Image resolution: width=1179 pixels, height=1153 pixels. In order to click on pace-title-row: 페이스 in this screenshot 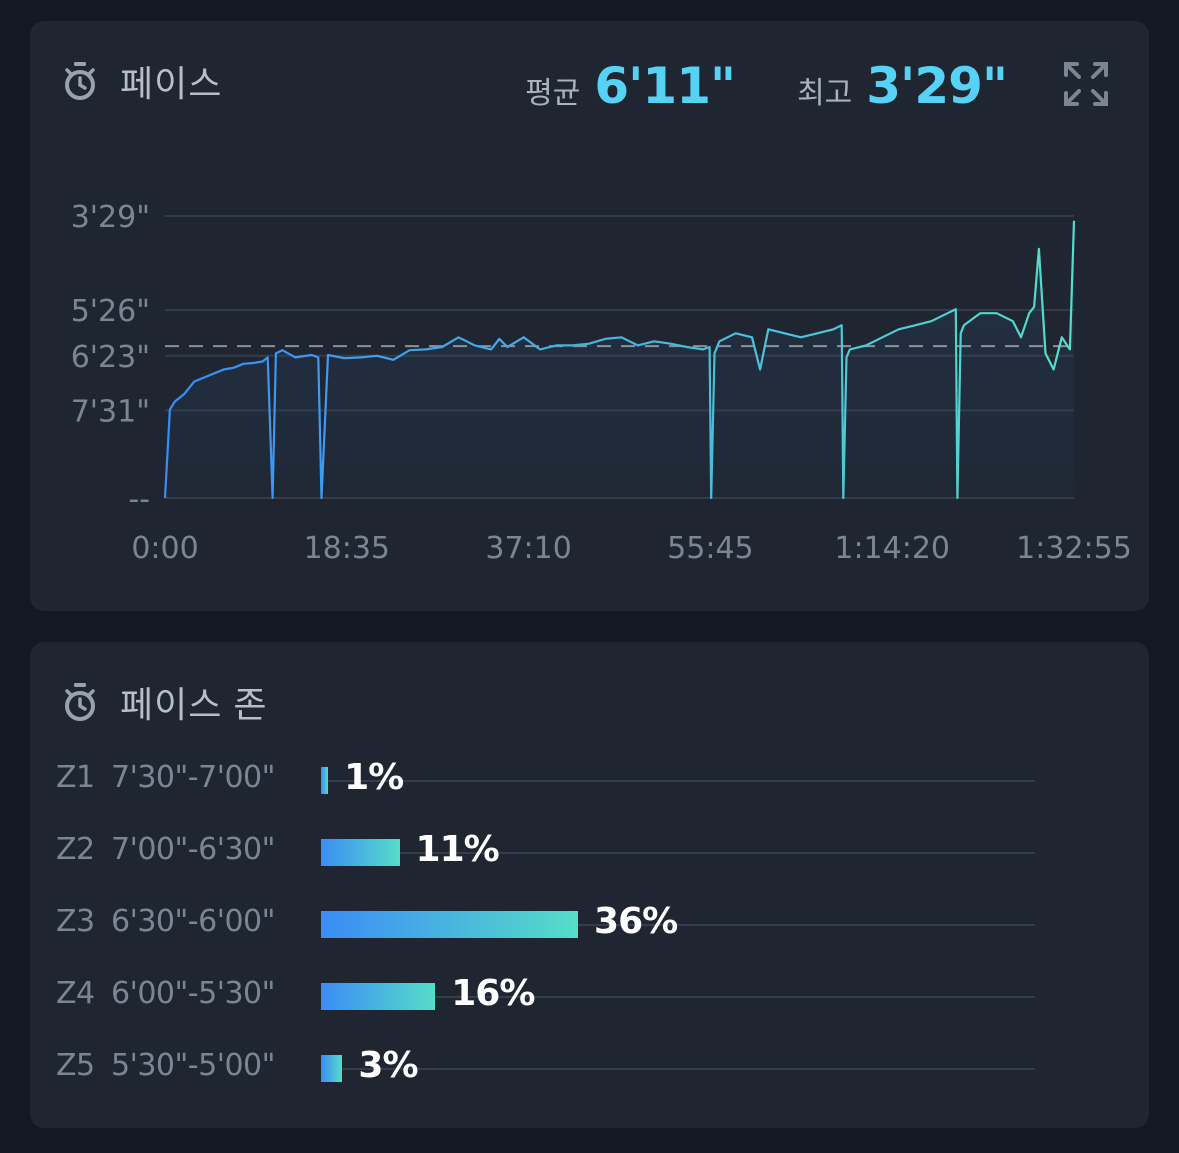, I will do `click(142, 81)`.